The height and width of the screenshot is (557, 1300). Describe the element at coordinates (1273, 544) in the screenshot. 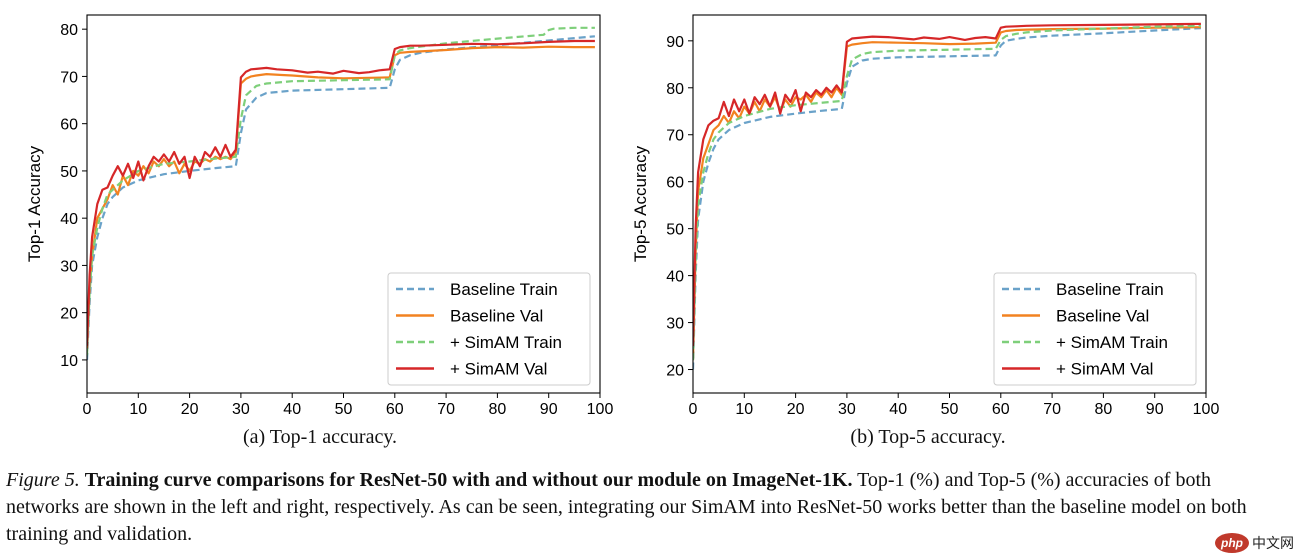

I see `watermark-site: 中文网` at that location.